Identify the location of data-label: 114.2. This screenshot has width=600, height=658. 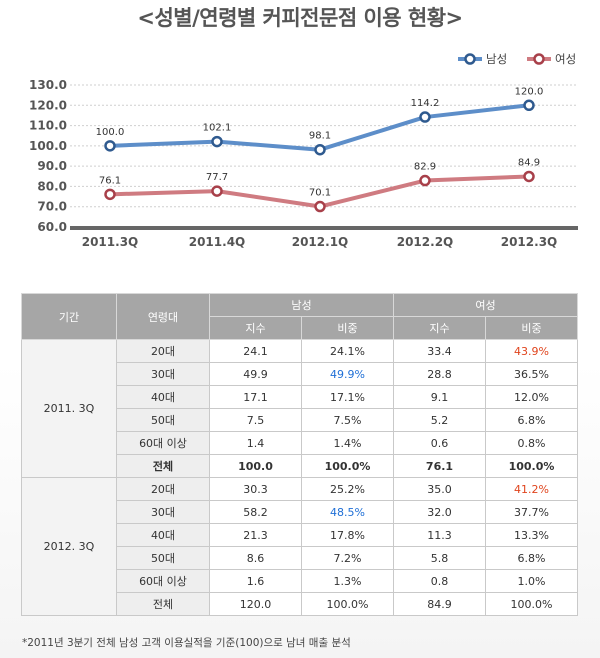
(425, 103).